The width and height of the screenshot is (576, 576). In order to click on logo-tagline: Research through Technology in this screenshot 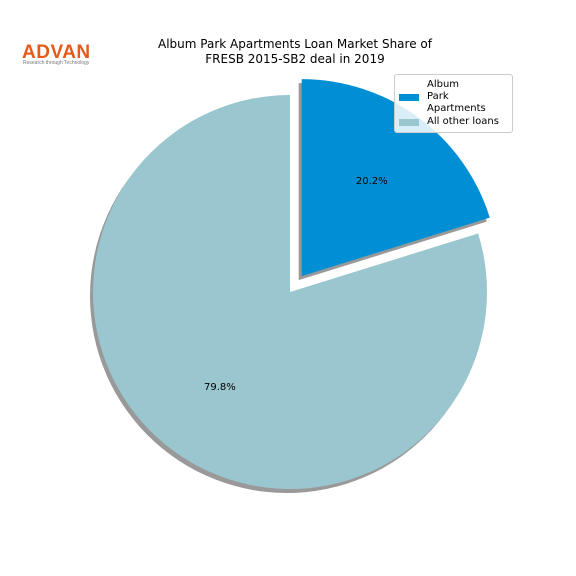, I will do `click(56, 63)`.